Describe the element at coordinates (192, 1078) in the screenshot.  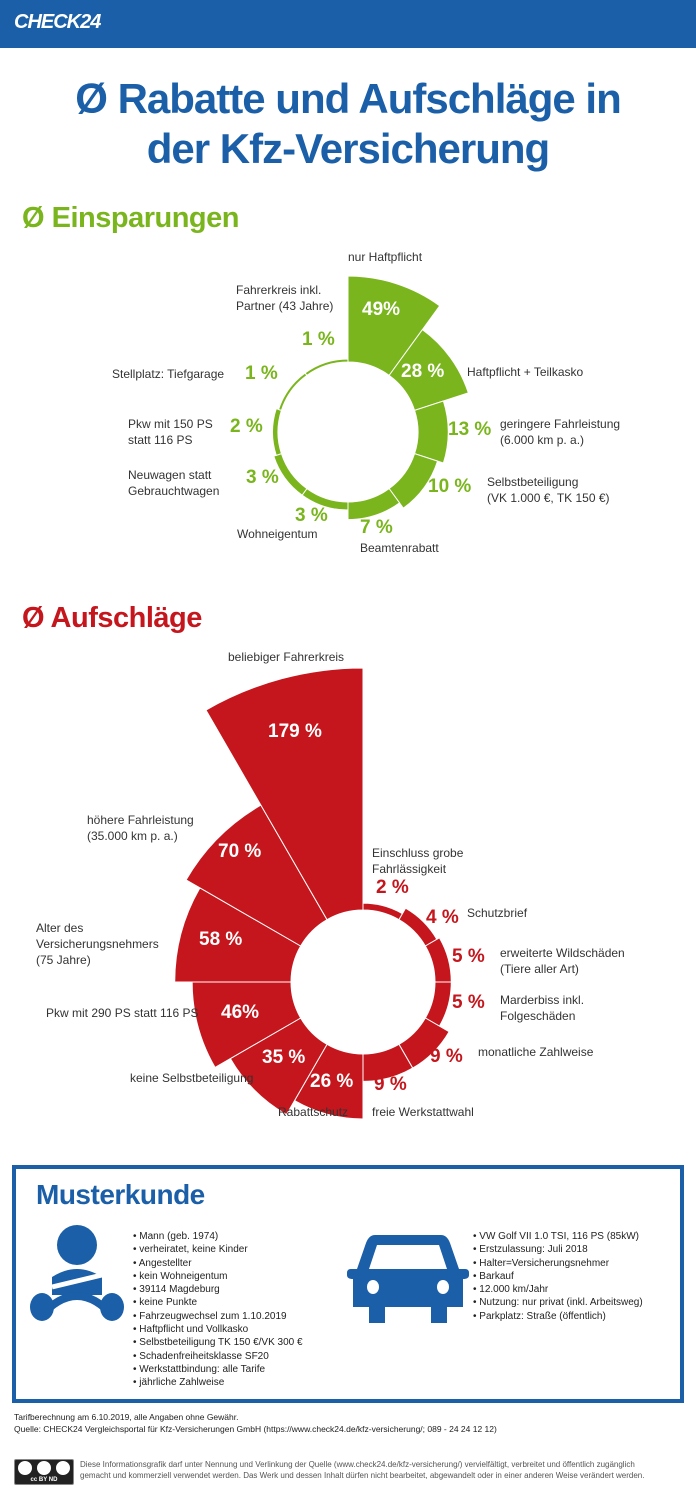
I see `surcharge-label: keine Selbstbeteiligung` at that location.